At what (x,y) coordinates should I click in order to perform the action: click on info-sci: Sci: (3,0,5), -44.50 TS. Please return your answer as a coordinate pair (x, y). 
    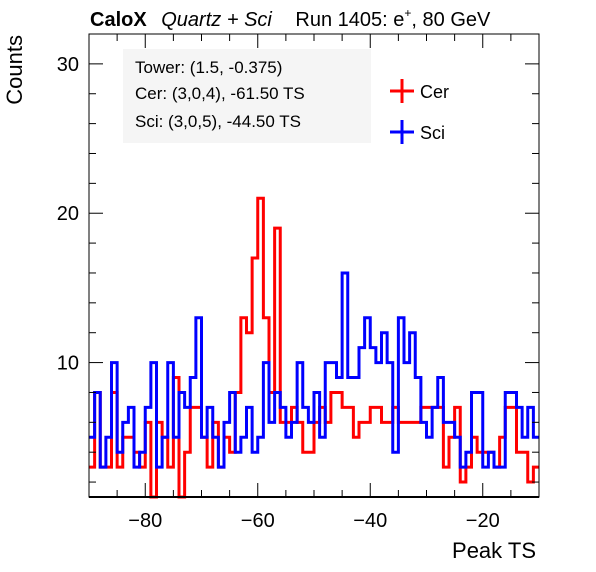
    Looking at the image, I should click on (218, 121).